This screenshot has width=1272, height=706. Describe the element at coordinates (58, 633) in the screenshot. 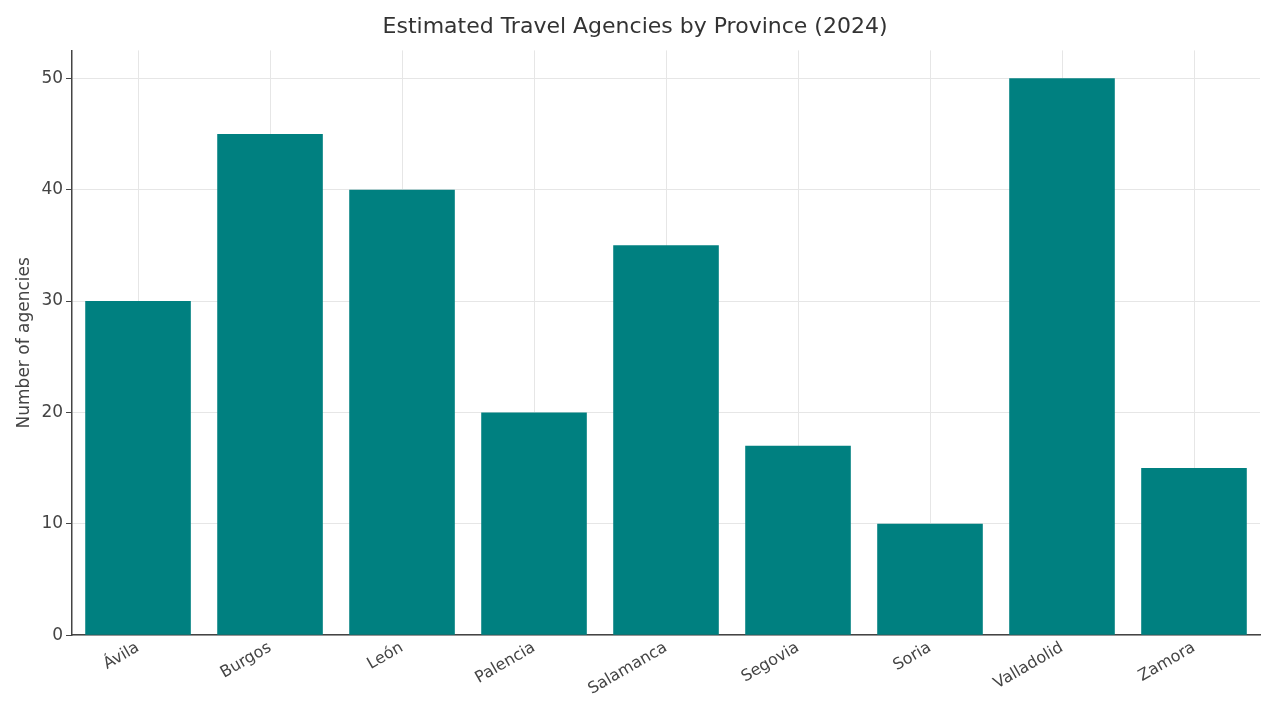

I see `y-tick-label: 0` at that location.